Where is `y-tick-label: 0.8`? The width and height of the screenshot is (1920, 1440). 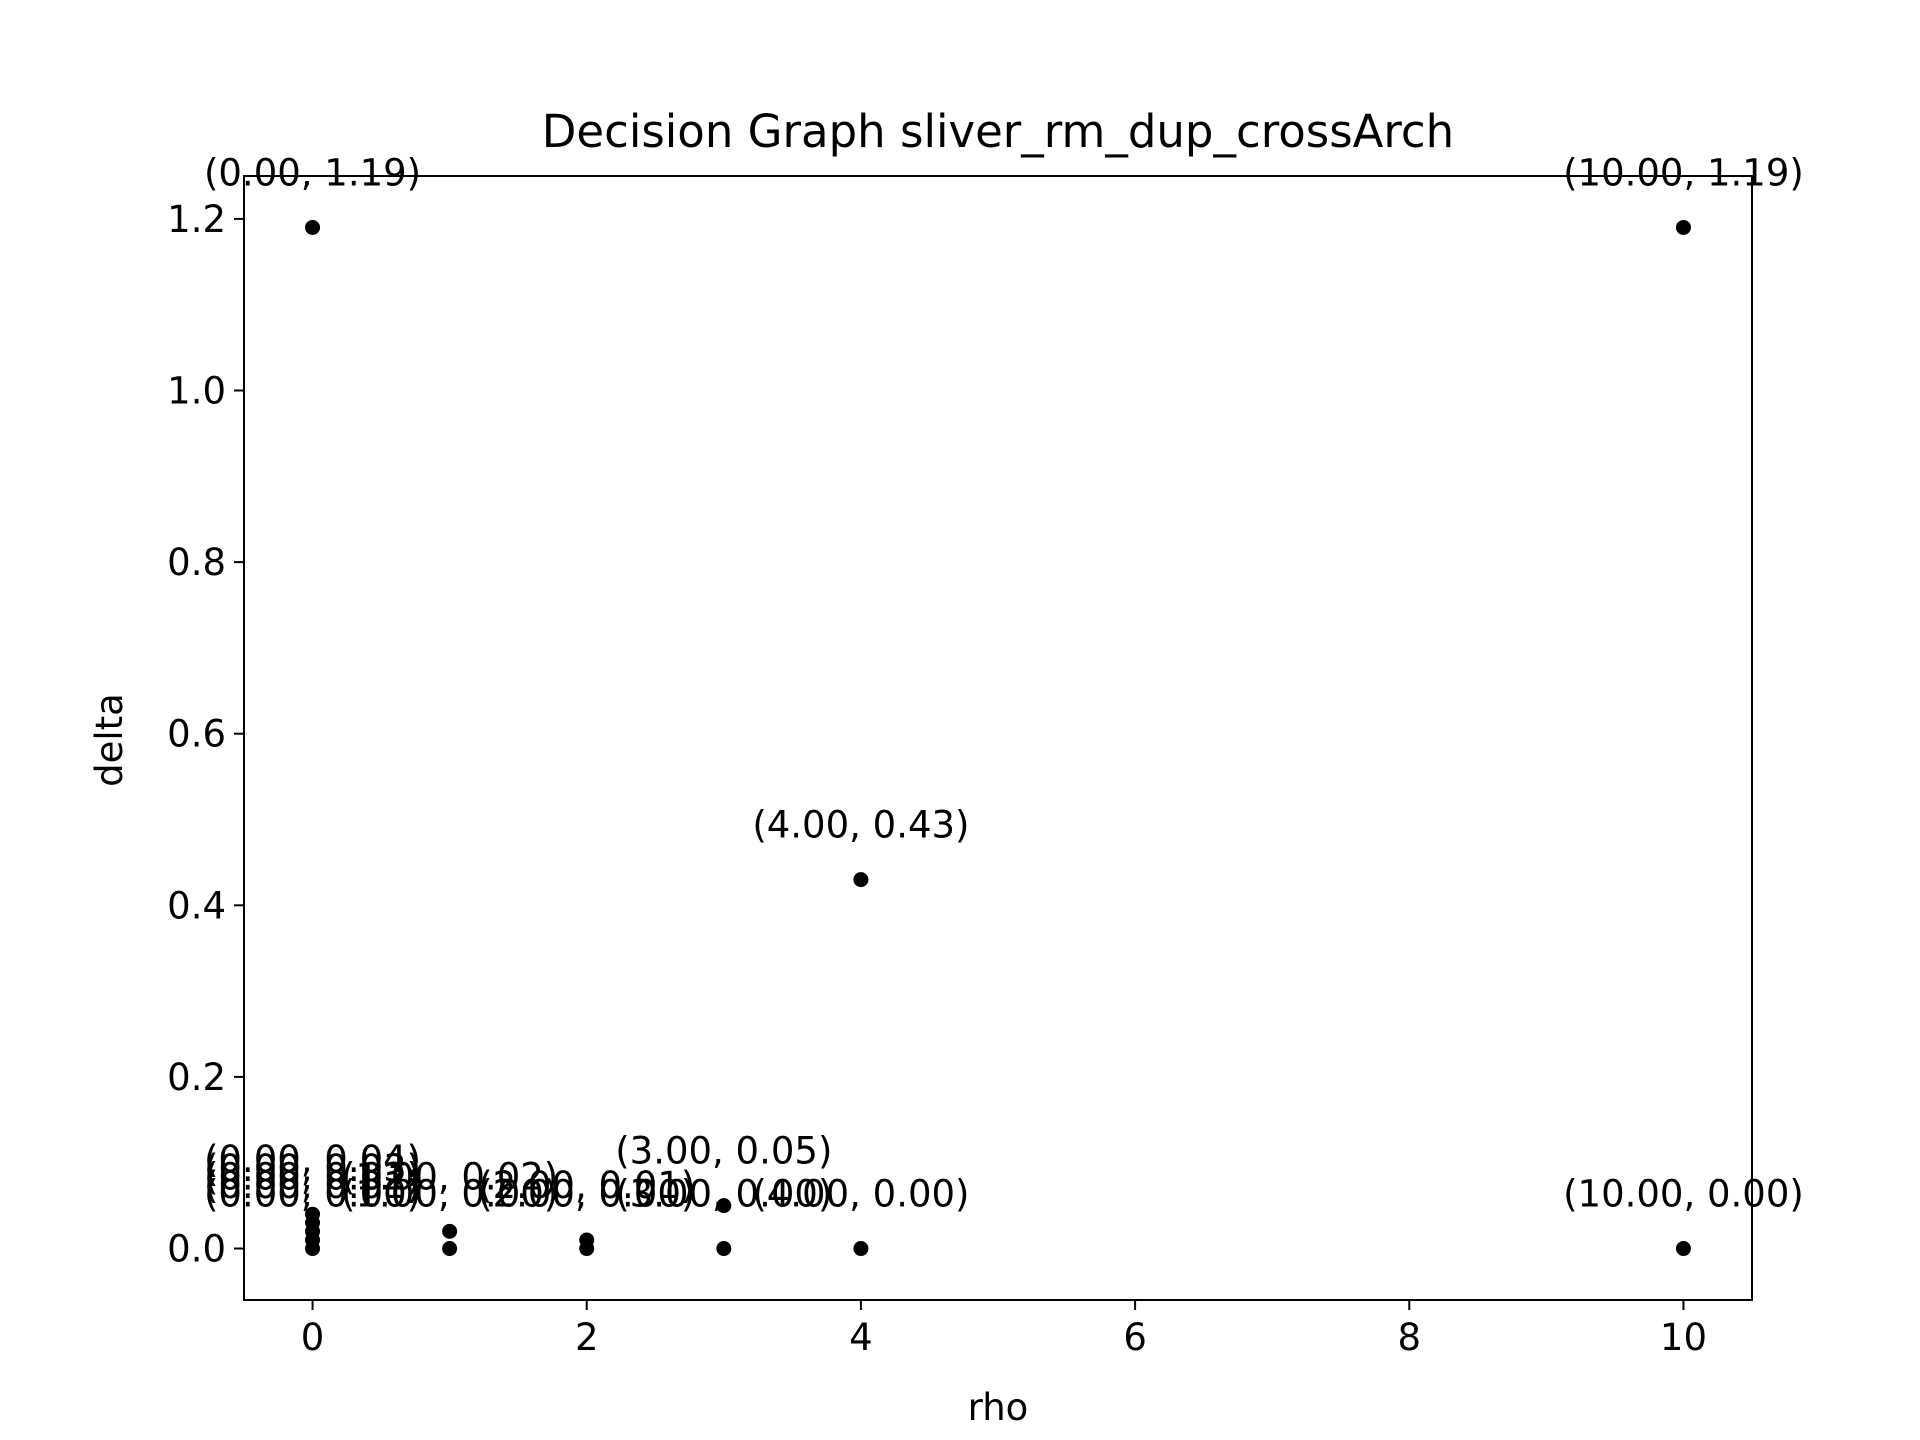
y-tick-label: 0.8 is located at coordinates (196, 562).